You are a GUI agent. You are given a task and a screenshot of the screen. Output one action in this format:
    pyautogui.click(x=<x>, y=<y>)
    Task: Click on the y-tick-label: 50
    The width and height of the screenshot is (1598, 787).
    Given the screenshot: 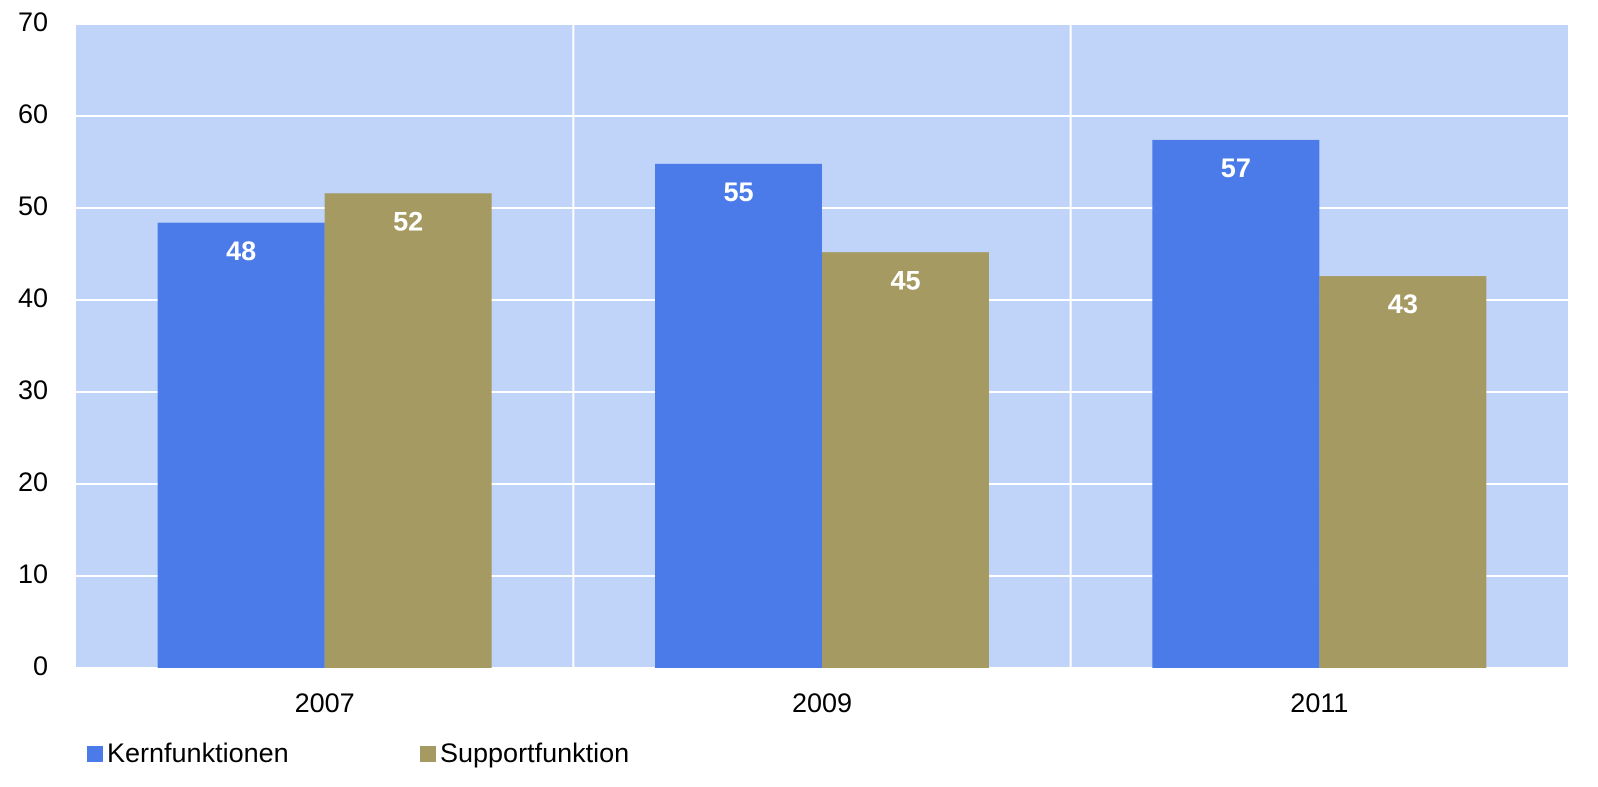 What is the action you would take?
    pyautogui.click(x=33, y=206)
    